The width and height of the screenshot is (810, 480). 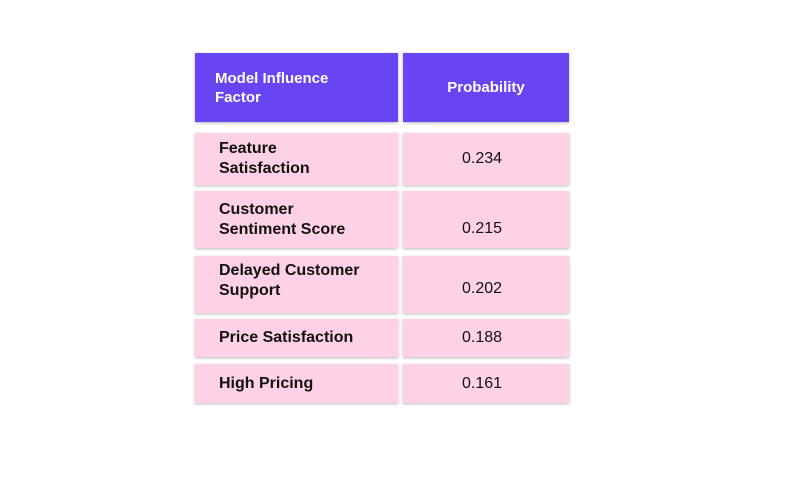 I want to click on row-1-probability-value: 0.234, so click(x=482, y=158).